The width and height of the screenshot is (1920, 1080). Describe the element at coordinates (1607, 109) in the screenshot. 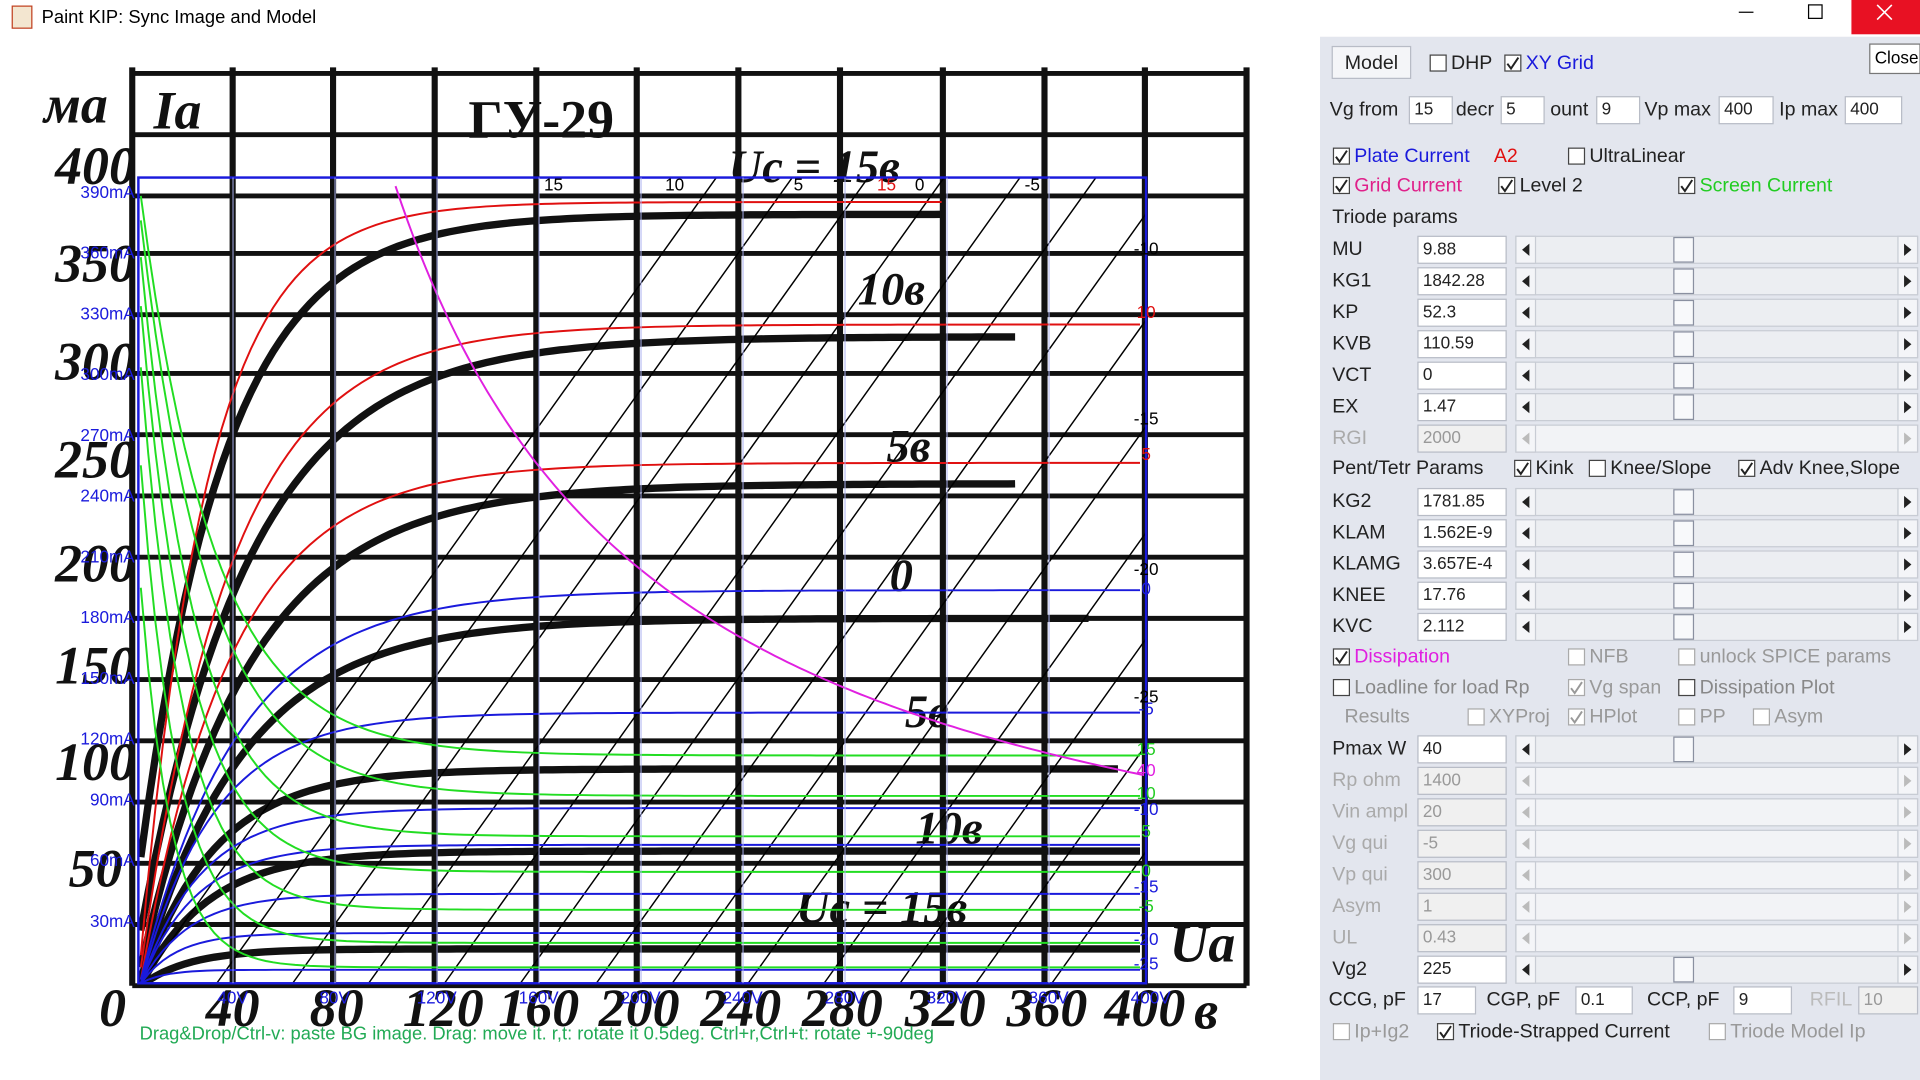

I see `field-value: 9` at that location.